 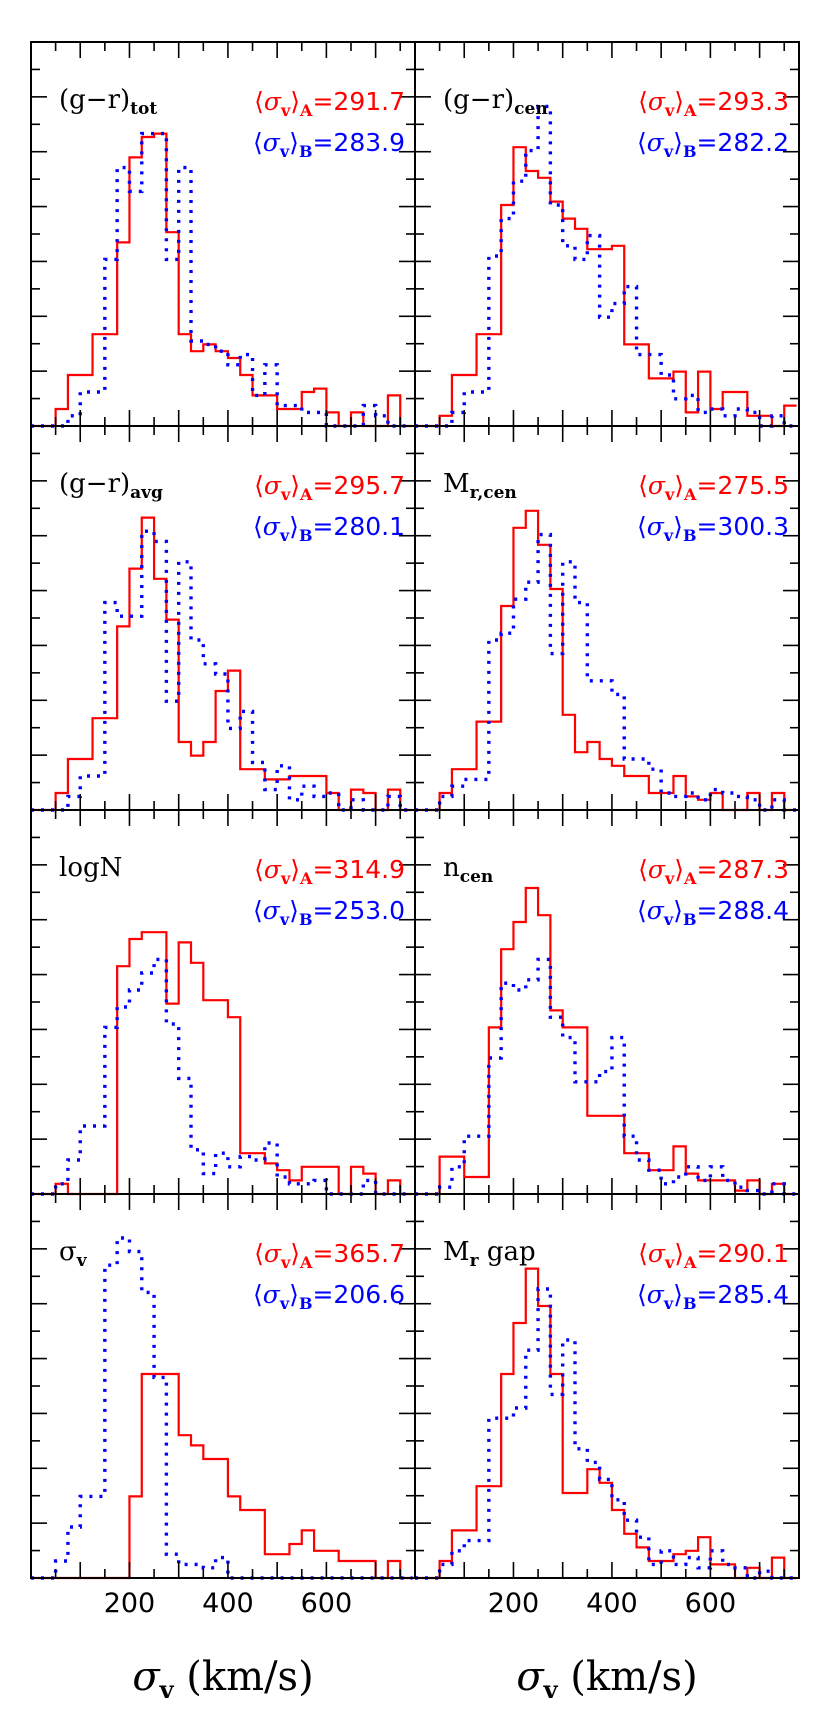 What do you see at coordinates (713, 103) in the screenshot?
I see `mean-a-label: ⟨σv⟩A=293.3` at bounding box center [713, 103].